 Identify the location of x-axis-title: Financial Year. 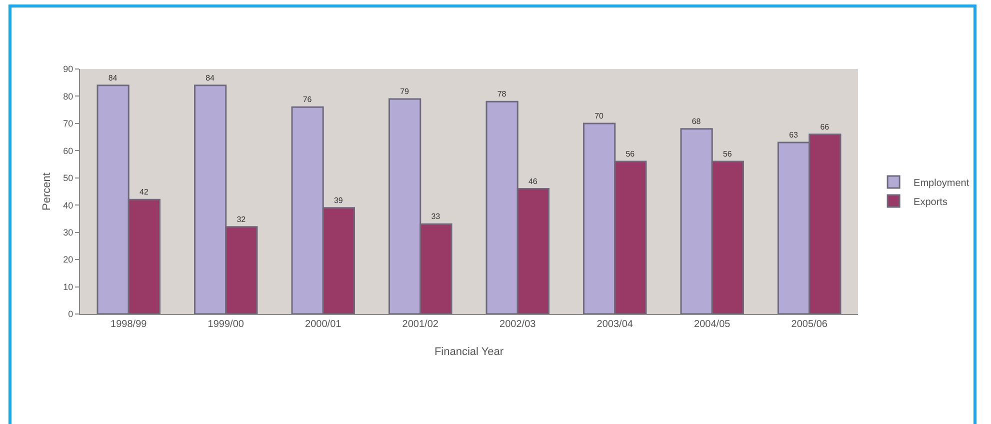
(469, 352).